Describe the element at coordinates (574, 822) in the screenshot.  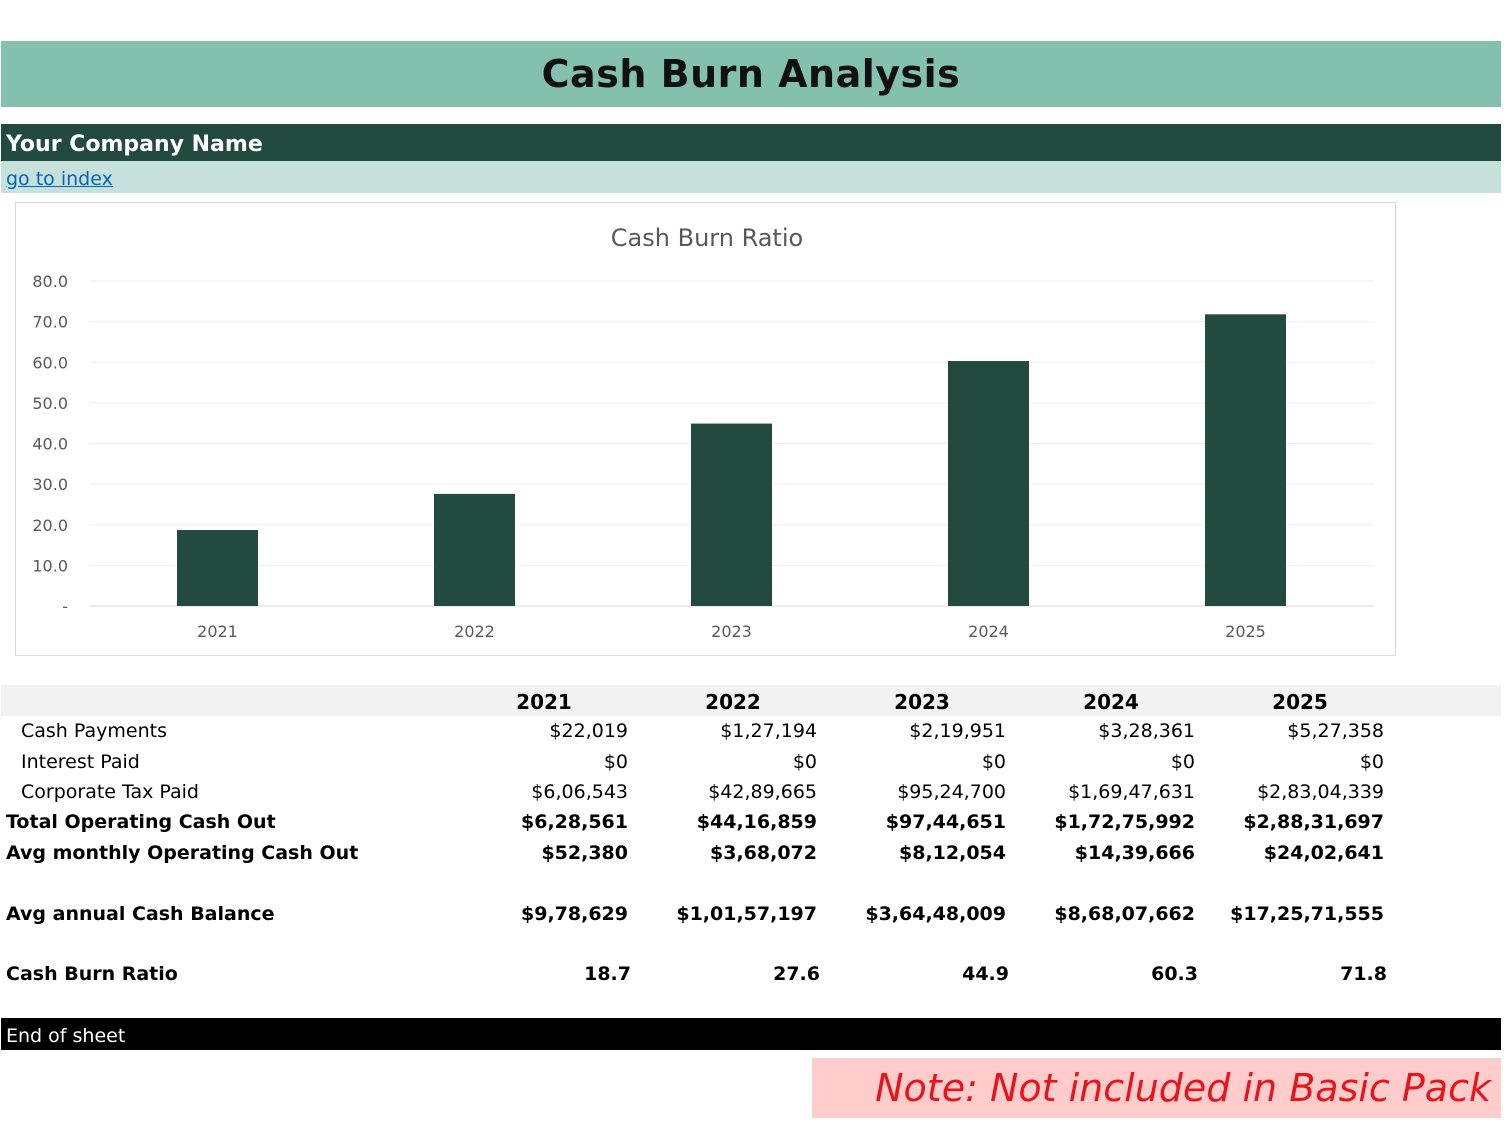
I see `cell-value: $6,28,561` at that location.